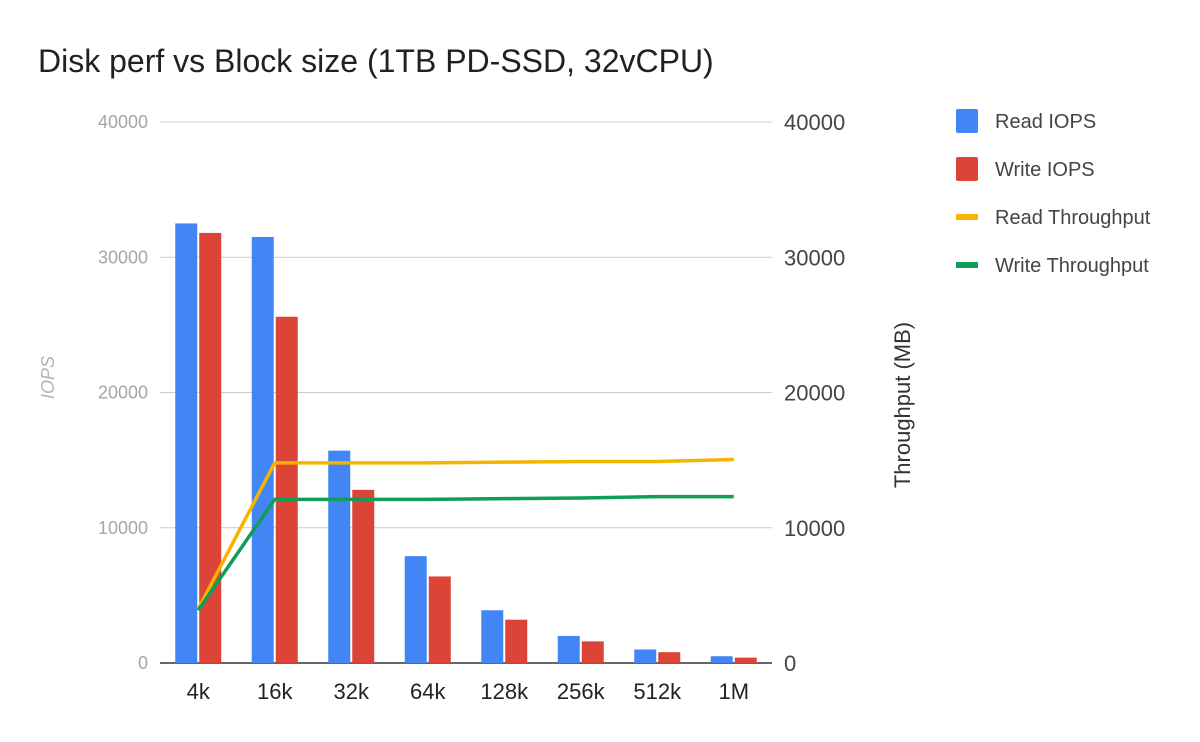  I want to click on bar-read-iops-1m, so click(721, 659).